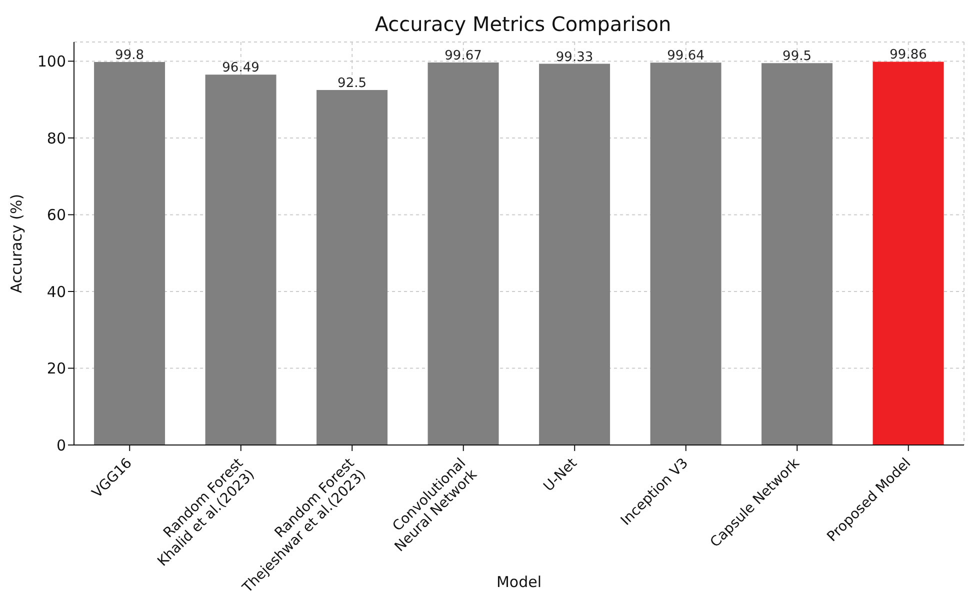  Describe the element at coordinates (523, 24) in the screenshot. I see `chart-title: Accuracy Metrics Comparison` at that location.